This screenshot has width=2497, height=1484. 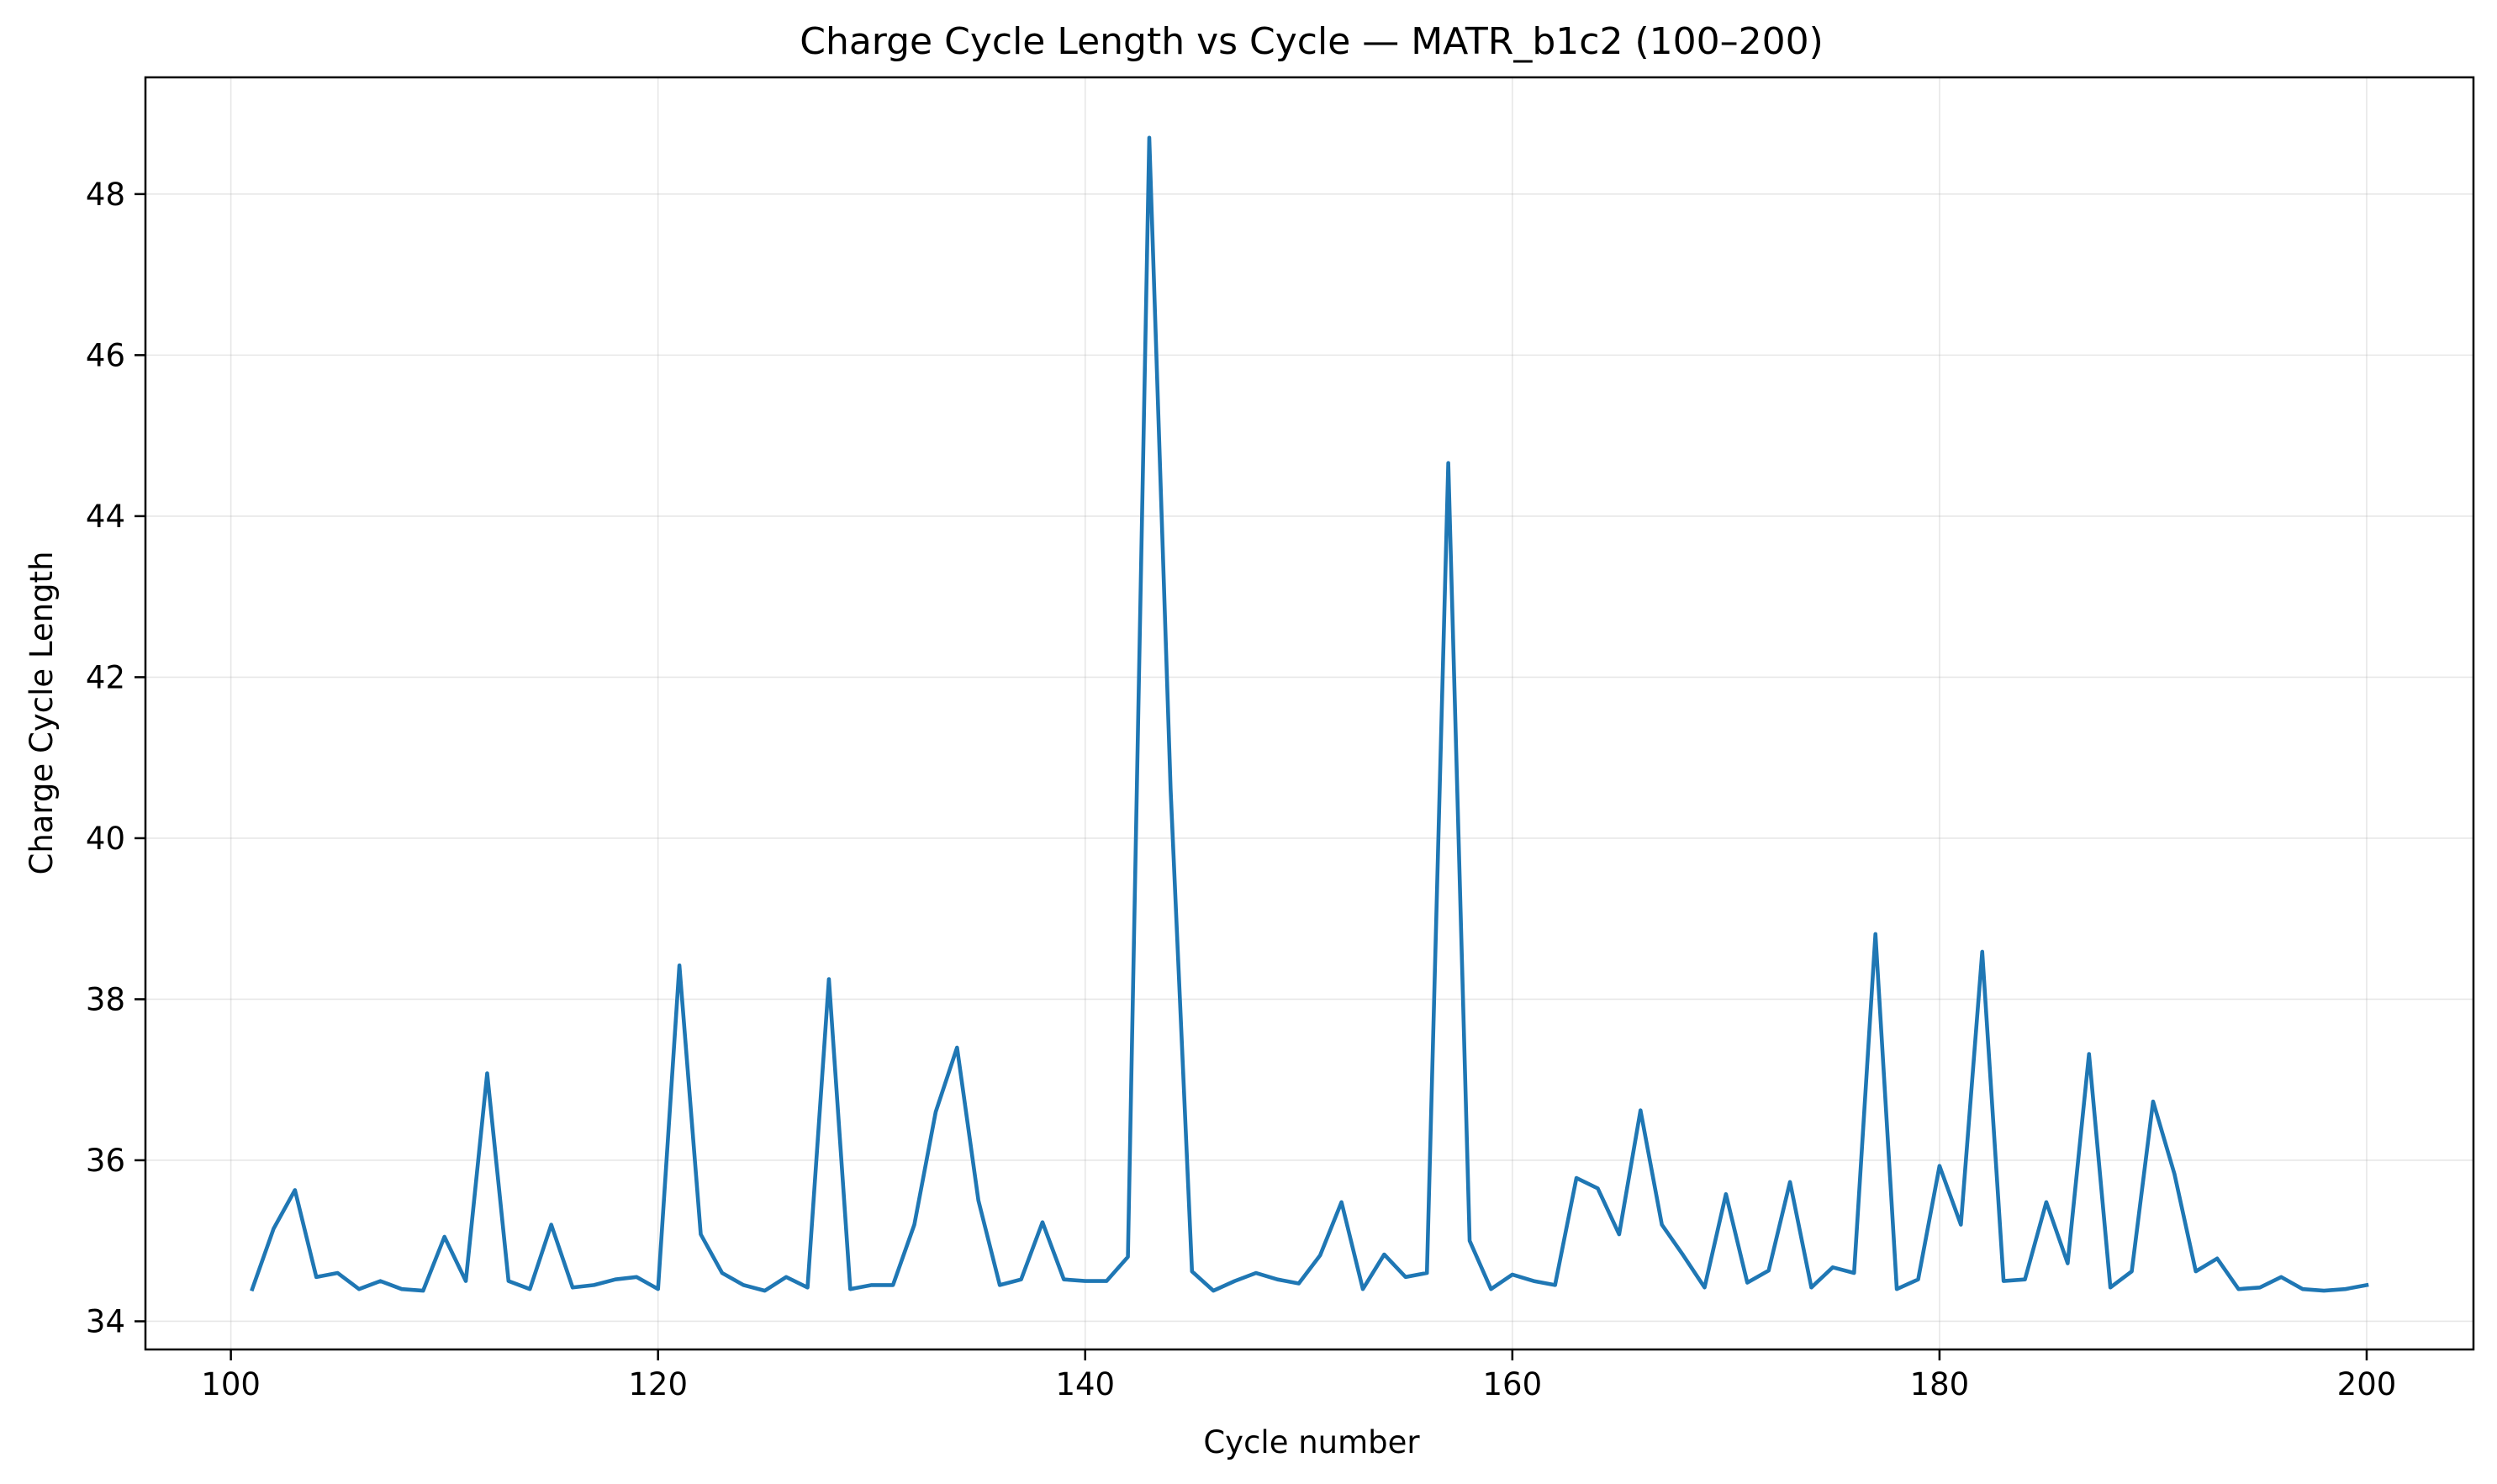 I want to click on x-tick-label: 200, so click(x=2367, y=1384).